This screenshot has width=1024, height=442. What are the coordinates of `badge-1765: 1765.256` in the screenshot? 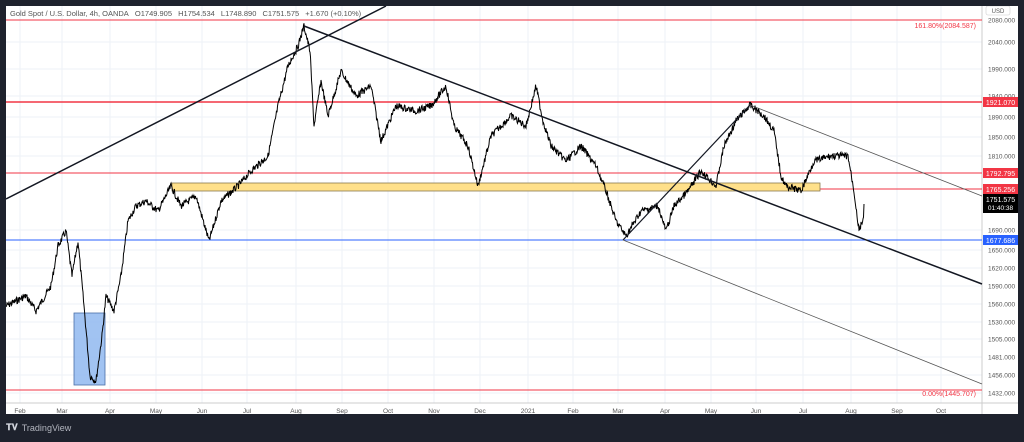 It's located at (1000, 189).